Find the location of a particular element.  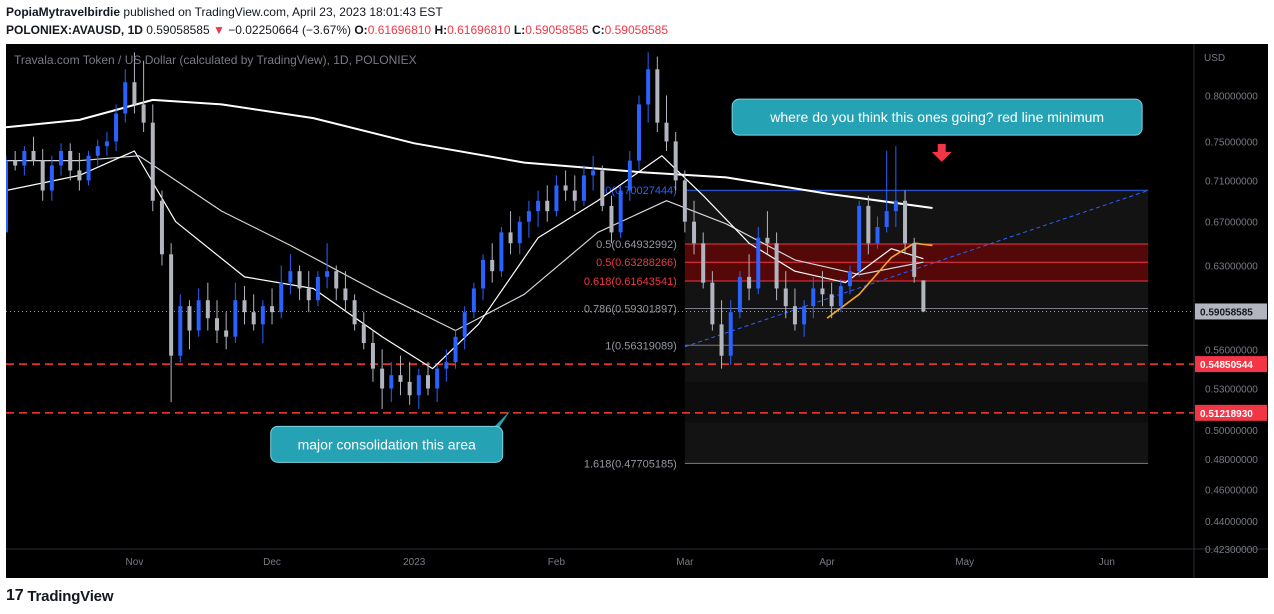

high-value: 0.61696810 is located at coordinates (479, 30).